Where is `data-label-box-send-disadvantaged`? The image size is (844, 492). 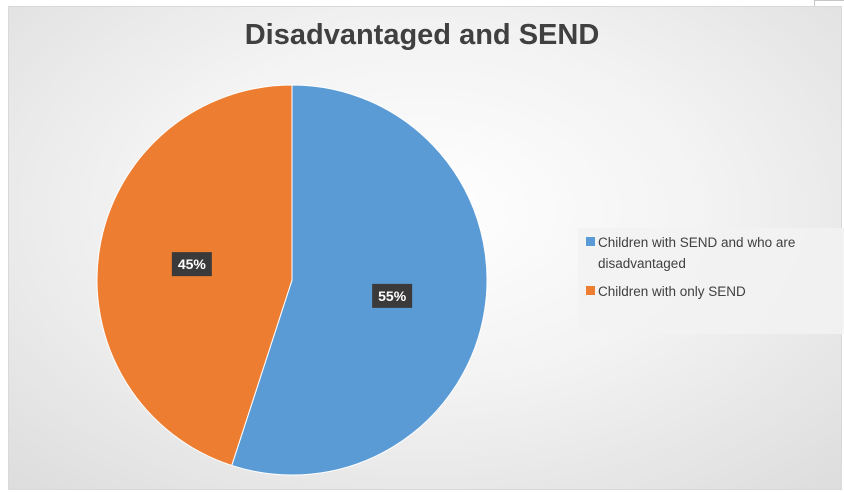 data-label-box-send-disadvantaged is located at coordinates (392, 295).